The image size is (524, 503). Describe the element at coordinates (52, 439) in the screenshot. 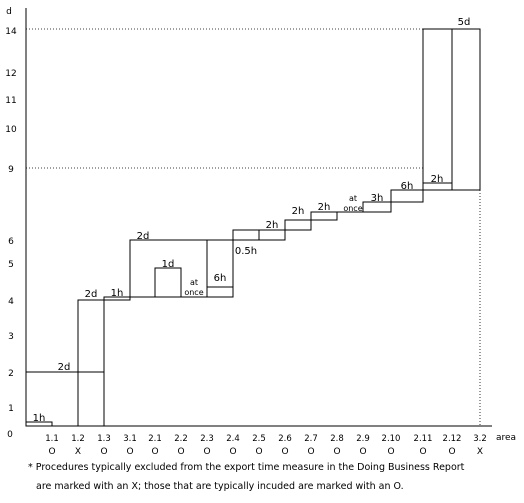

I see `x-tick-label: 1.1` at that location.